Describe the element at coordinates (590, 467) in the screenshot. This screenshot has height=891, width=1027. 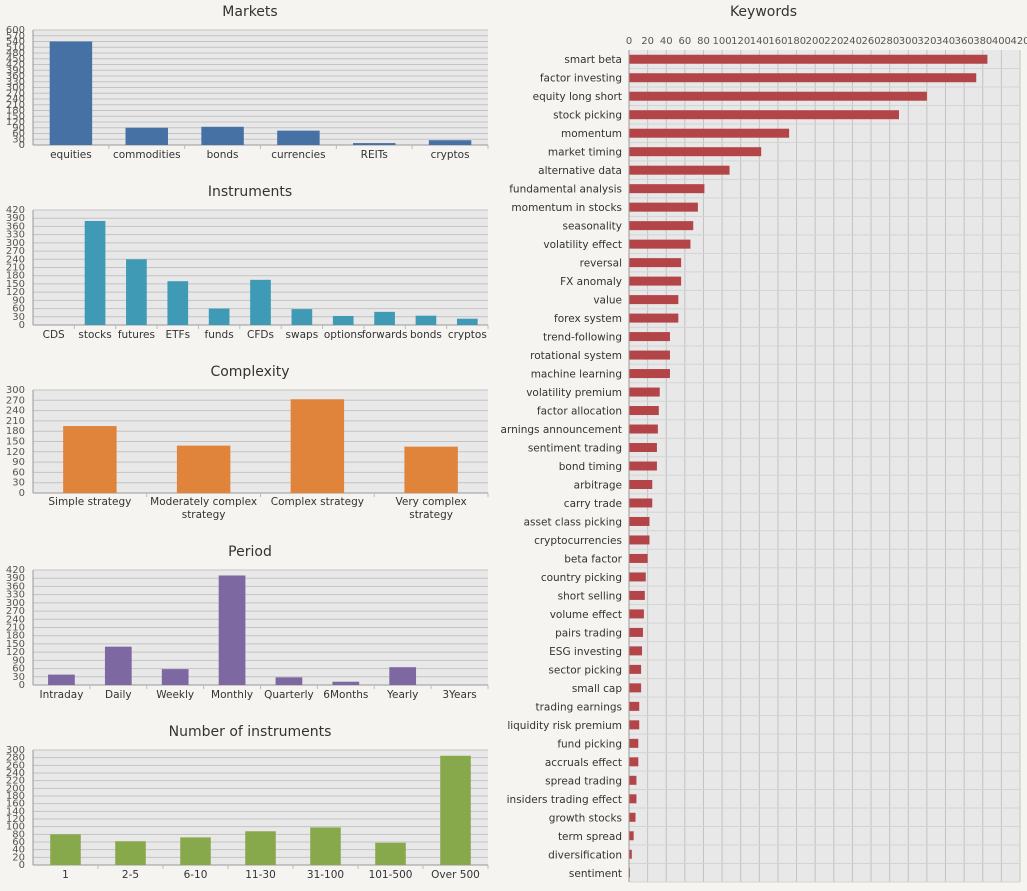
I see `y-tick-label: bond timing` at that location.